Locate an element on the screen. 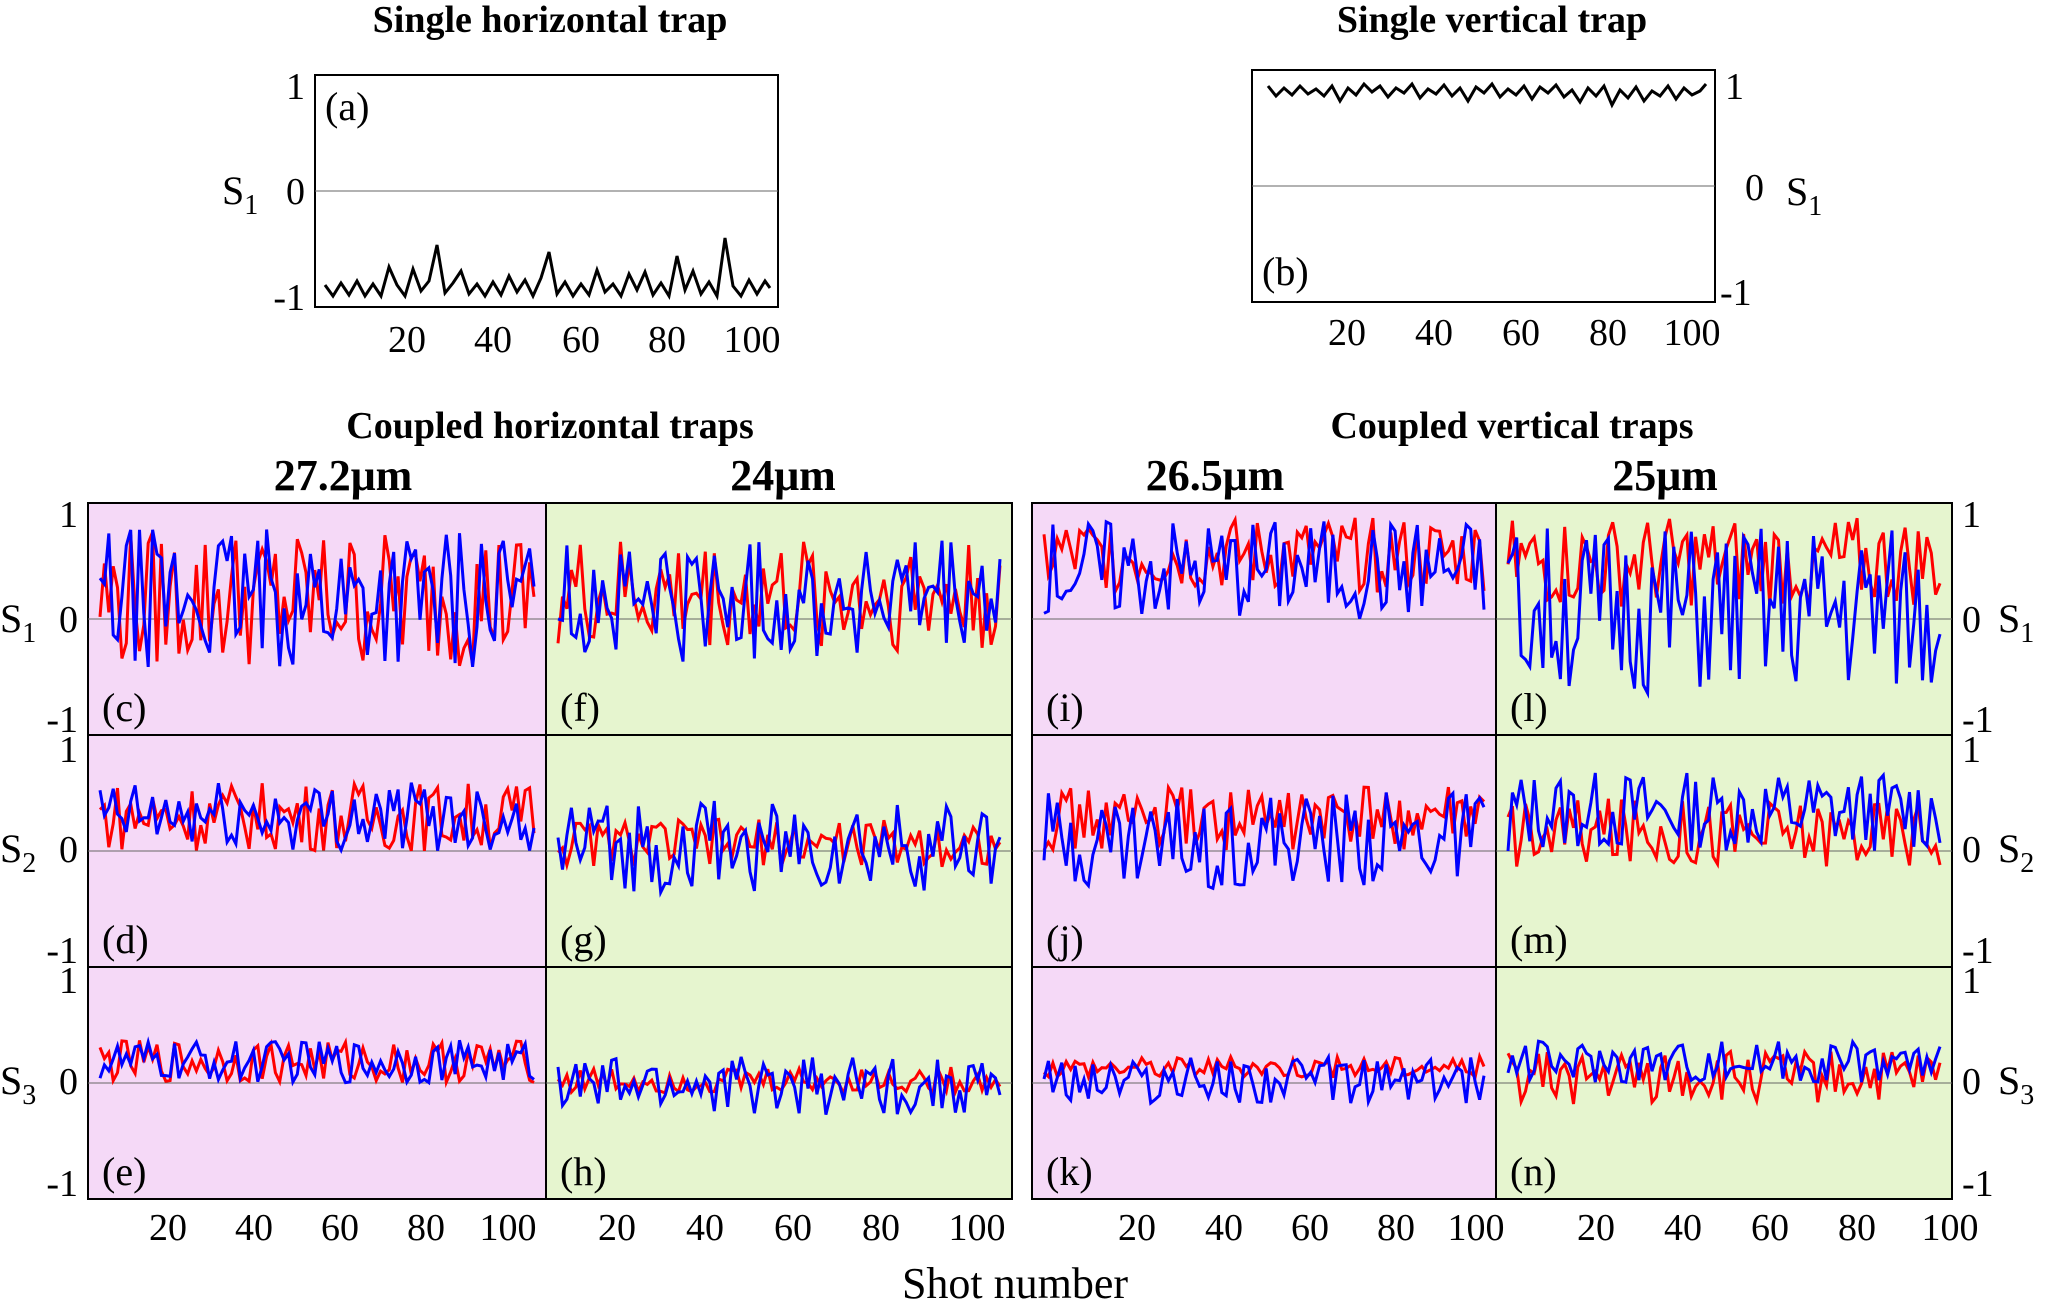 This screenshot has height=1305, width=2048. panel-d: (d) is located at coordinates (317, 851).